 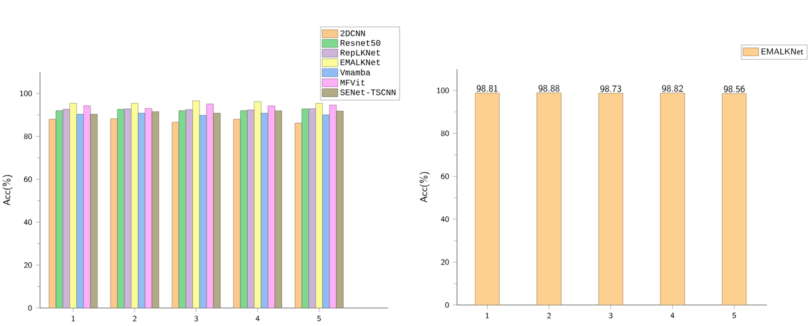 I want to click on legend-label: RepLKNet, so click(x=360, y=54).